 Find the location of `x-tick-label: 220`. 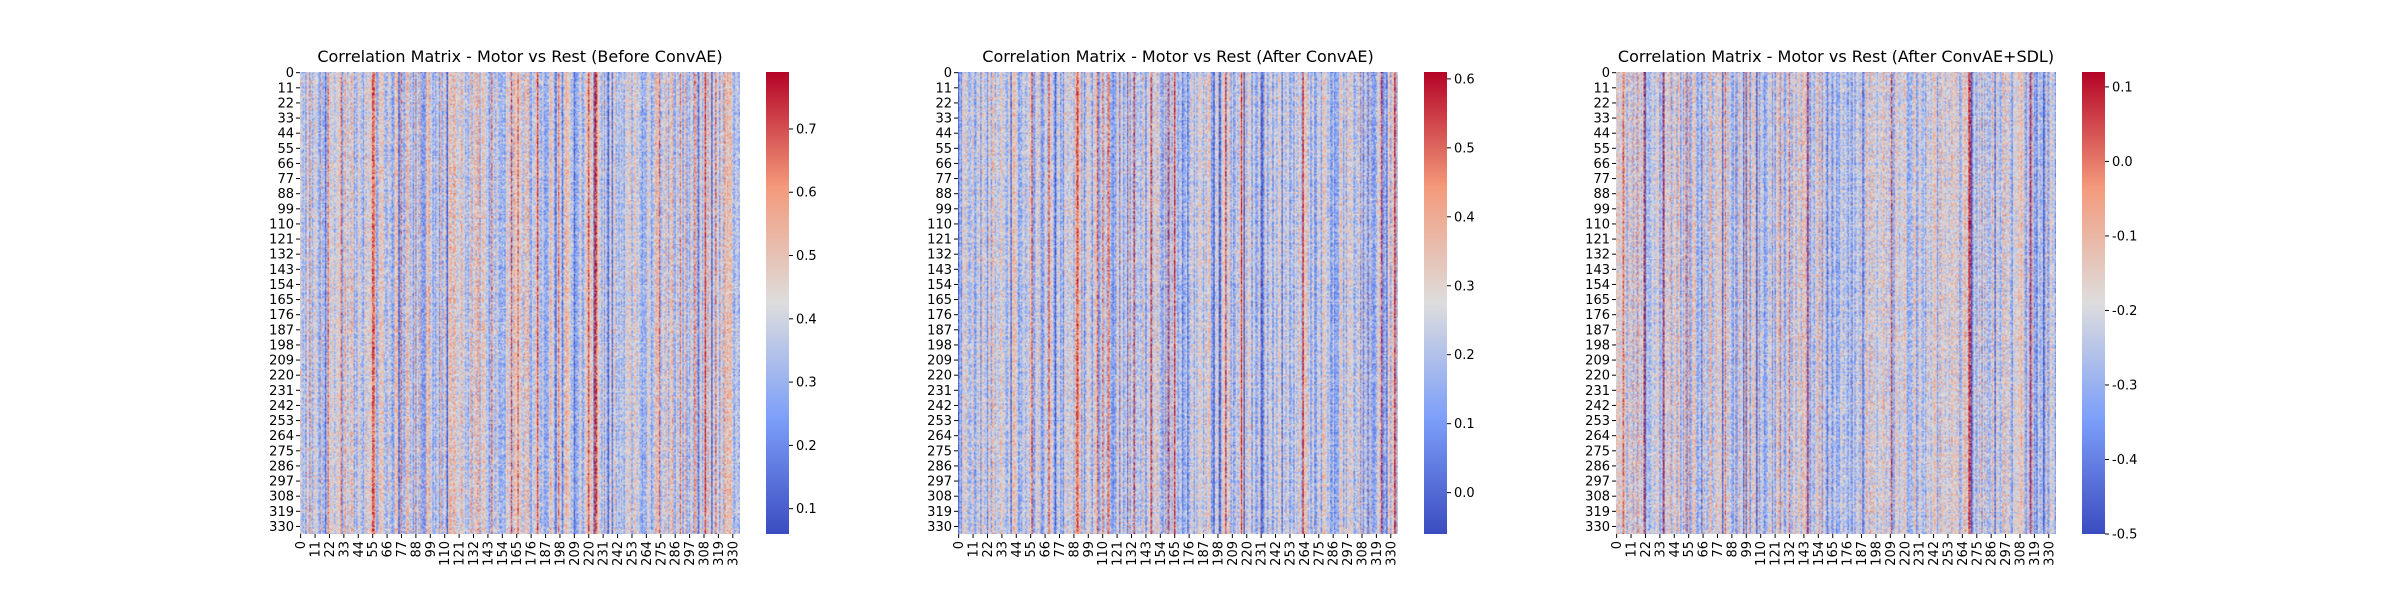

x-tick-label: 220 is located at coordinates (589, 553).